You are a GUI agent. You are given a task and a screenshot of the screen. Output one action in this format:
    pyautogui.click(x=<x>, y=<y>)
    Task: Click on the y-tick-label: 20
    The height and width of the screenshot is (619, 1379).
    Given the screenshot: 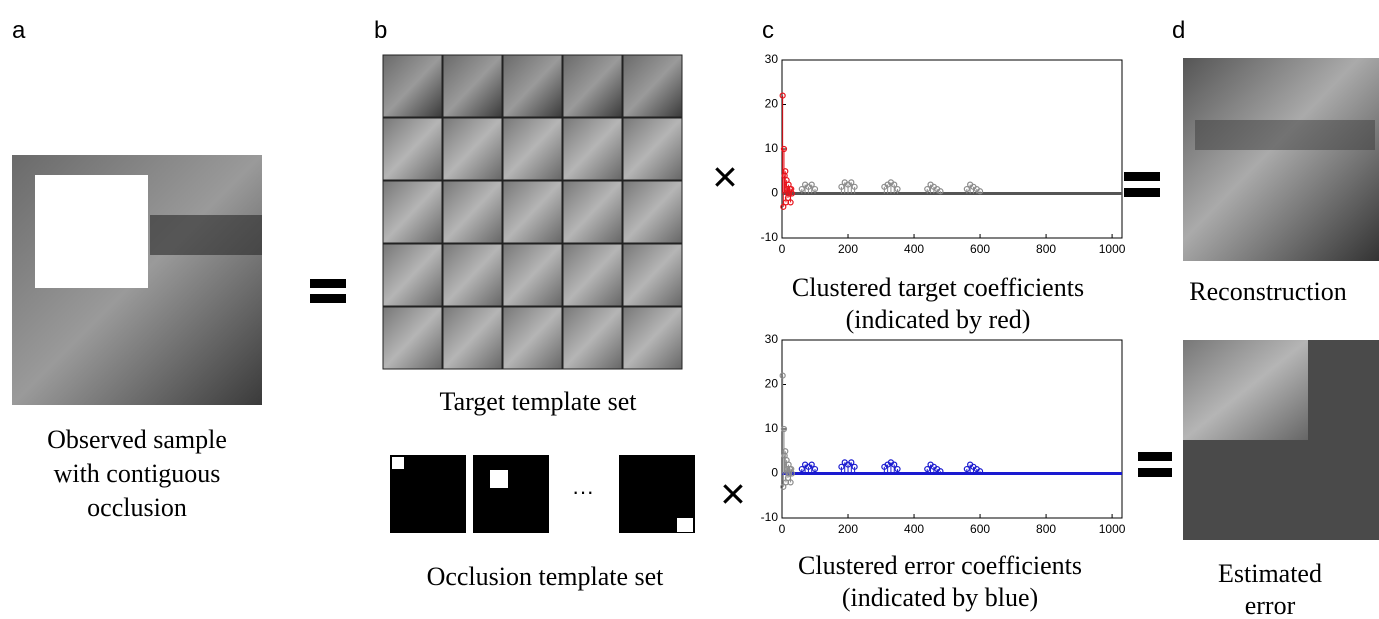 What is the action you would take?
    pyautogui.click(x=772, y=104)
    